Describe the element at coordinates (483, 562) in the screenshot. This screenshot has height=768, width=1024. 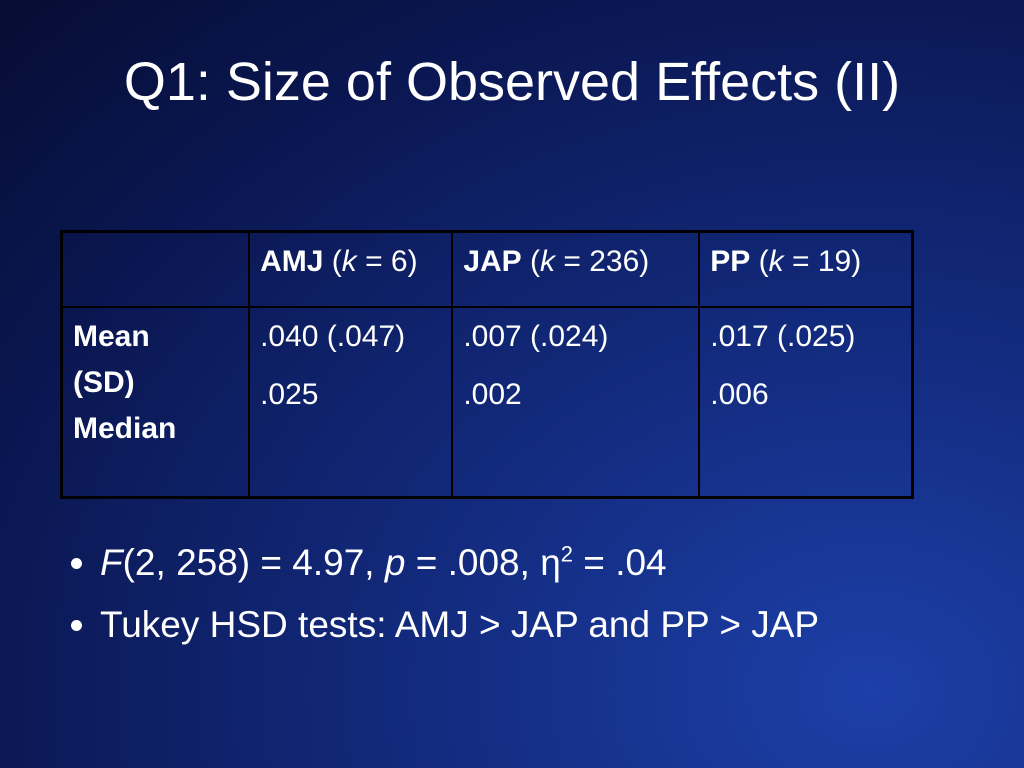
I see `text-run: = .008, η` at that location.